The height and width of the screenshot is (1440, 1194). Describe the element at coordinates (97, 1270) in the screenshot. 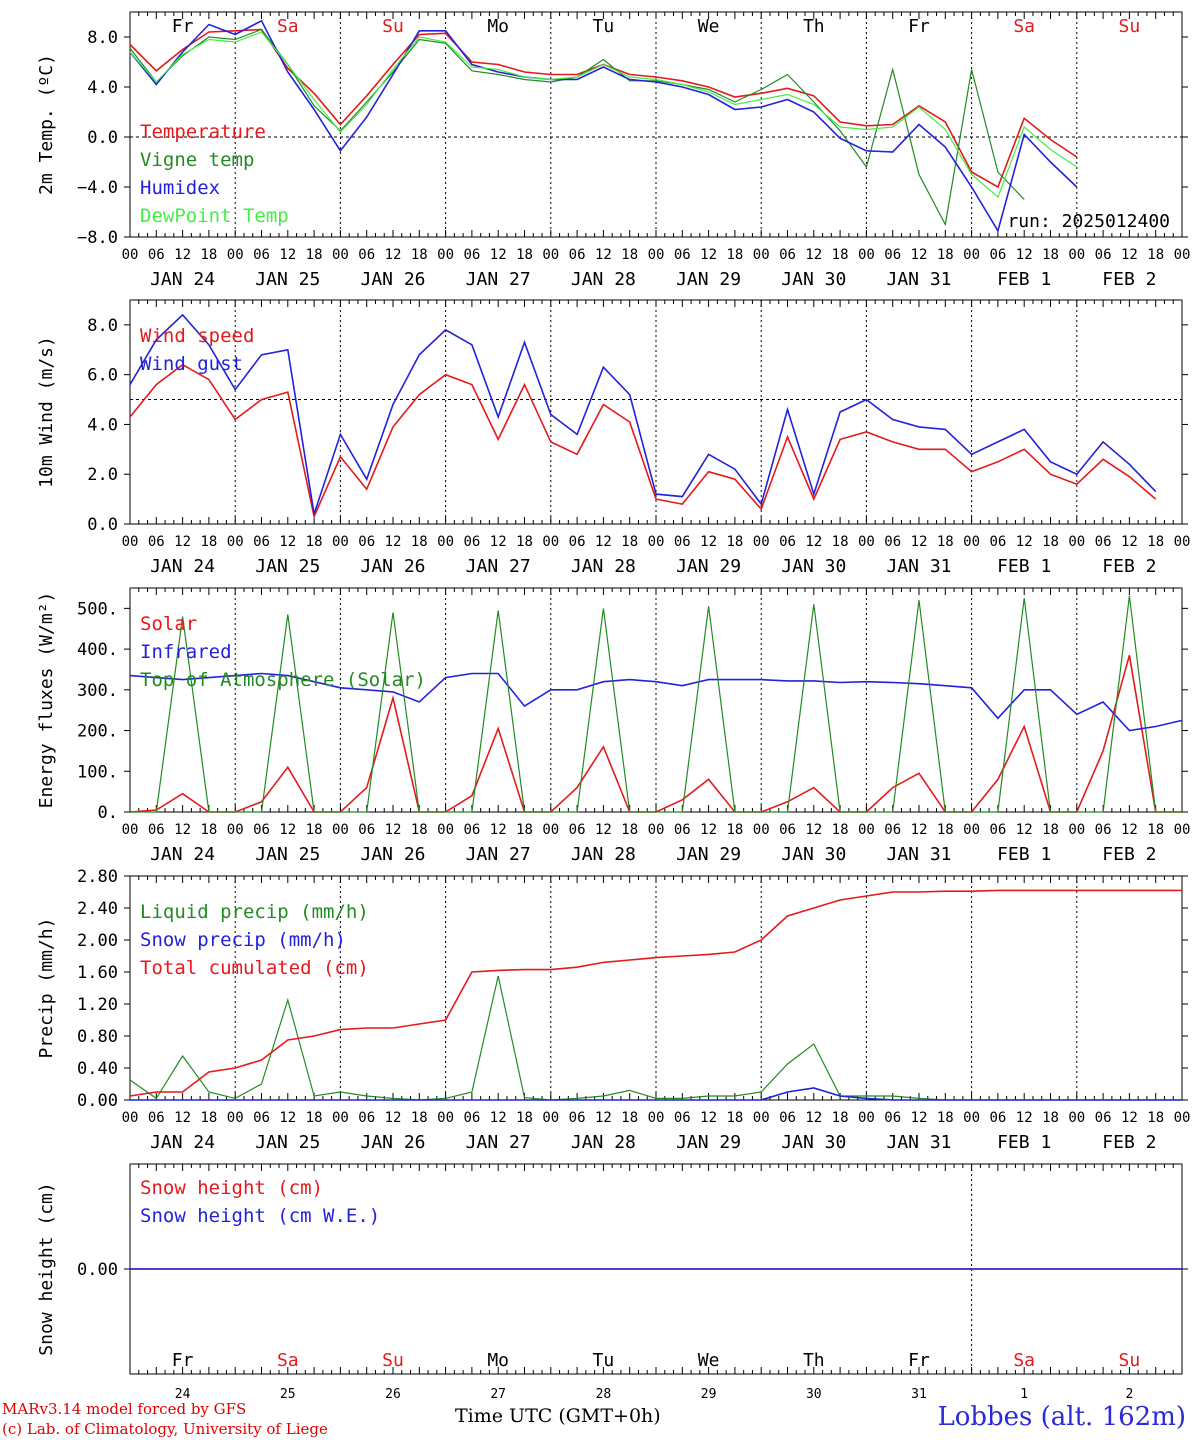

I see `ytick-label: 0.00` at that location.